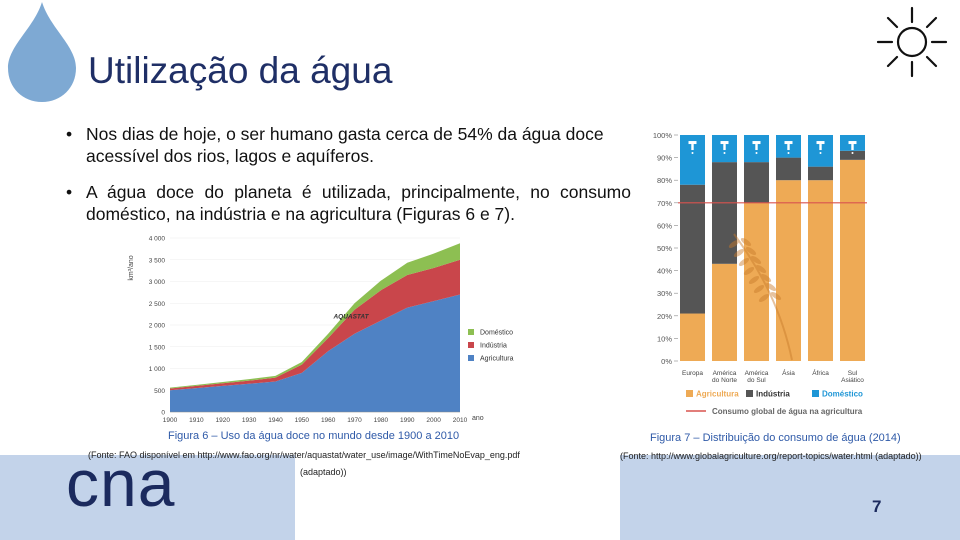 The height and width of the screenshot is (540, 960). I want to click on y-tick-label: 2 500, so click(157, 304).